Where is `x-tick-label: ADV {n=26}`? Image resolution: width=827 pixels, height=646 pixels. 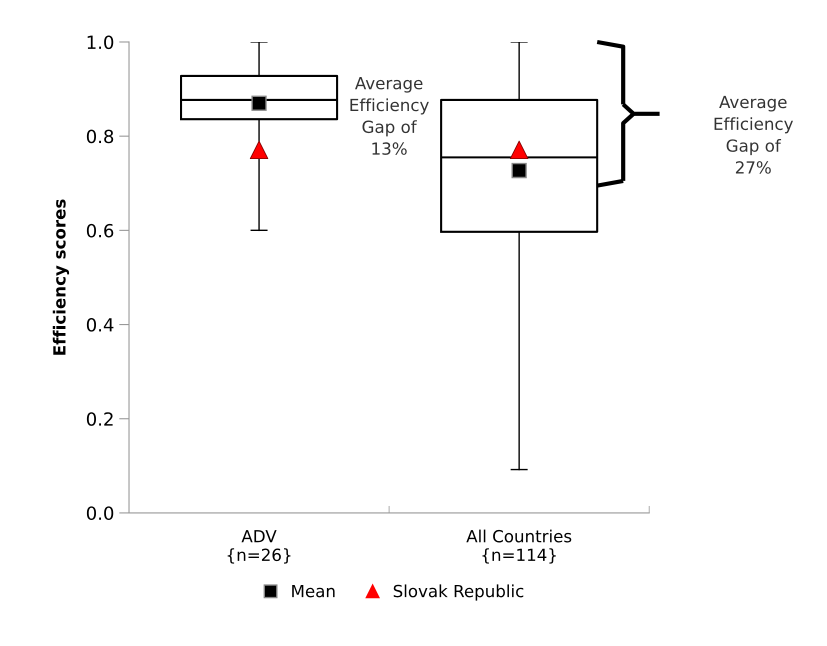 x-tick-label: ADV {n=26} is located at coordinates (259, 547).